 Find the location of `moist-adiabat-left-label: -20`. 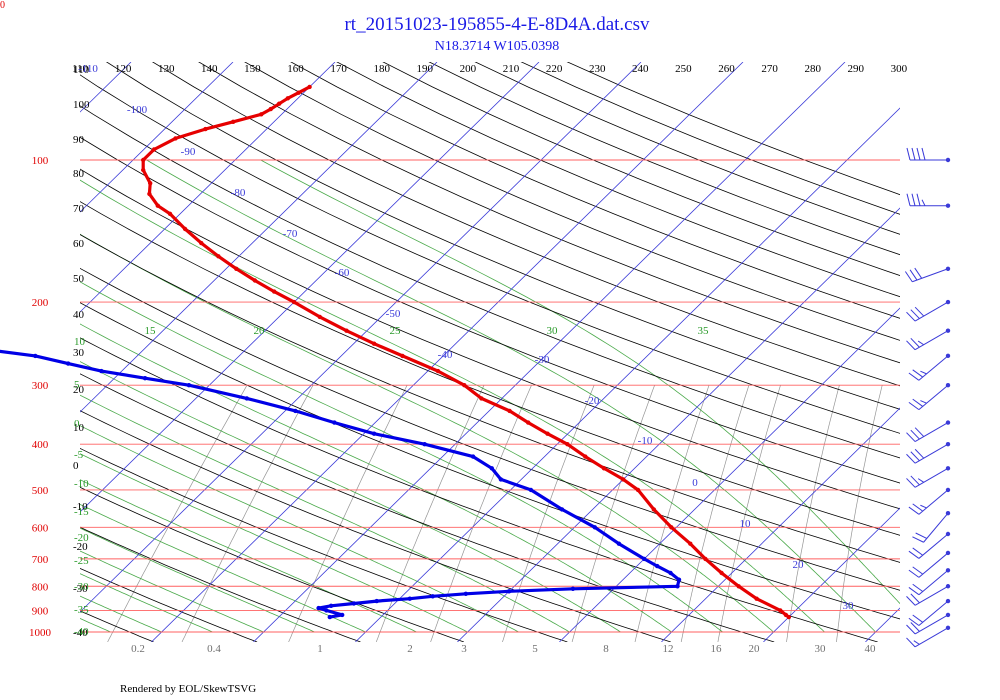

moist-adiabat-left-label: -20 is located at coordinates (81, 538).